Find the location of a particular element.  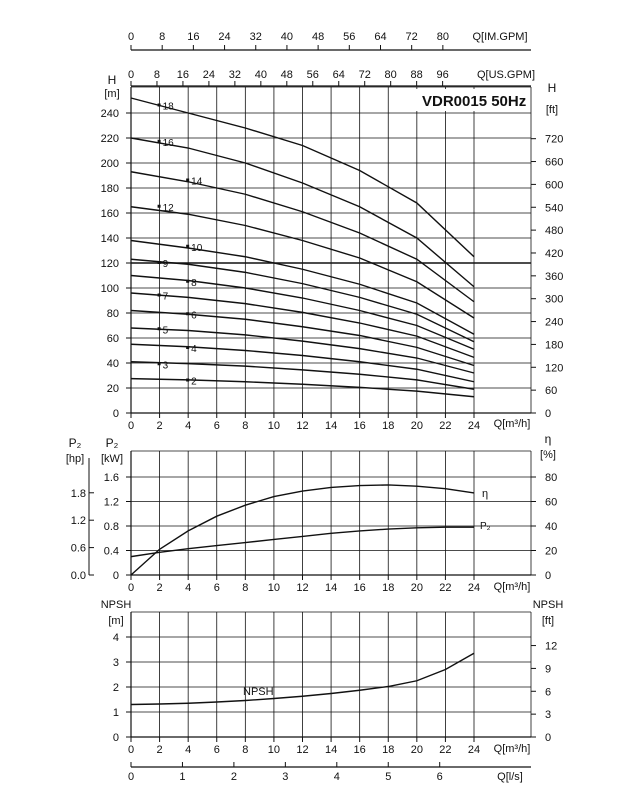

title-layer: VDR0015 50Hz is located at coordinates (473, 100).